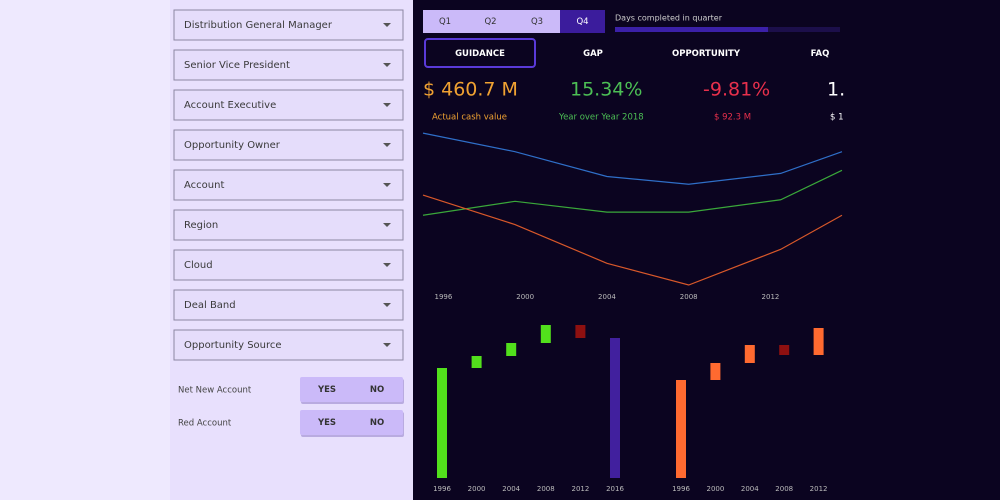  I want to click on quarter-tab-label: Q2, so click(490, 22).